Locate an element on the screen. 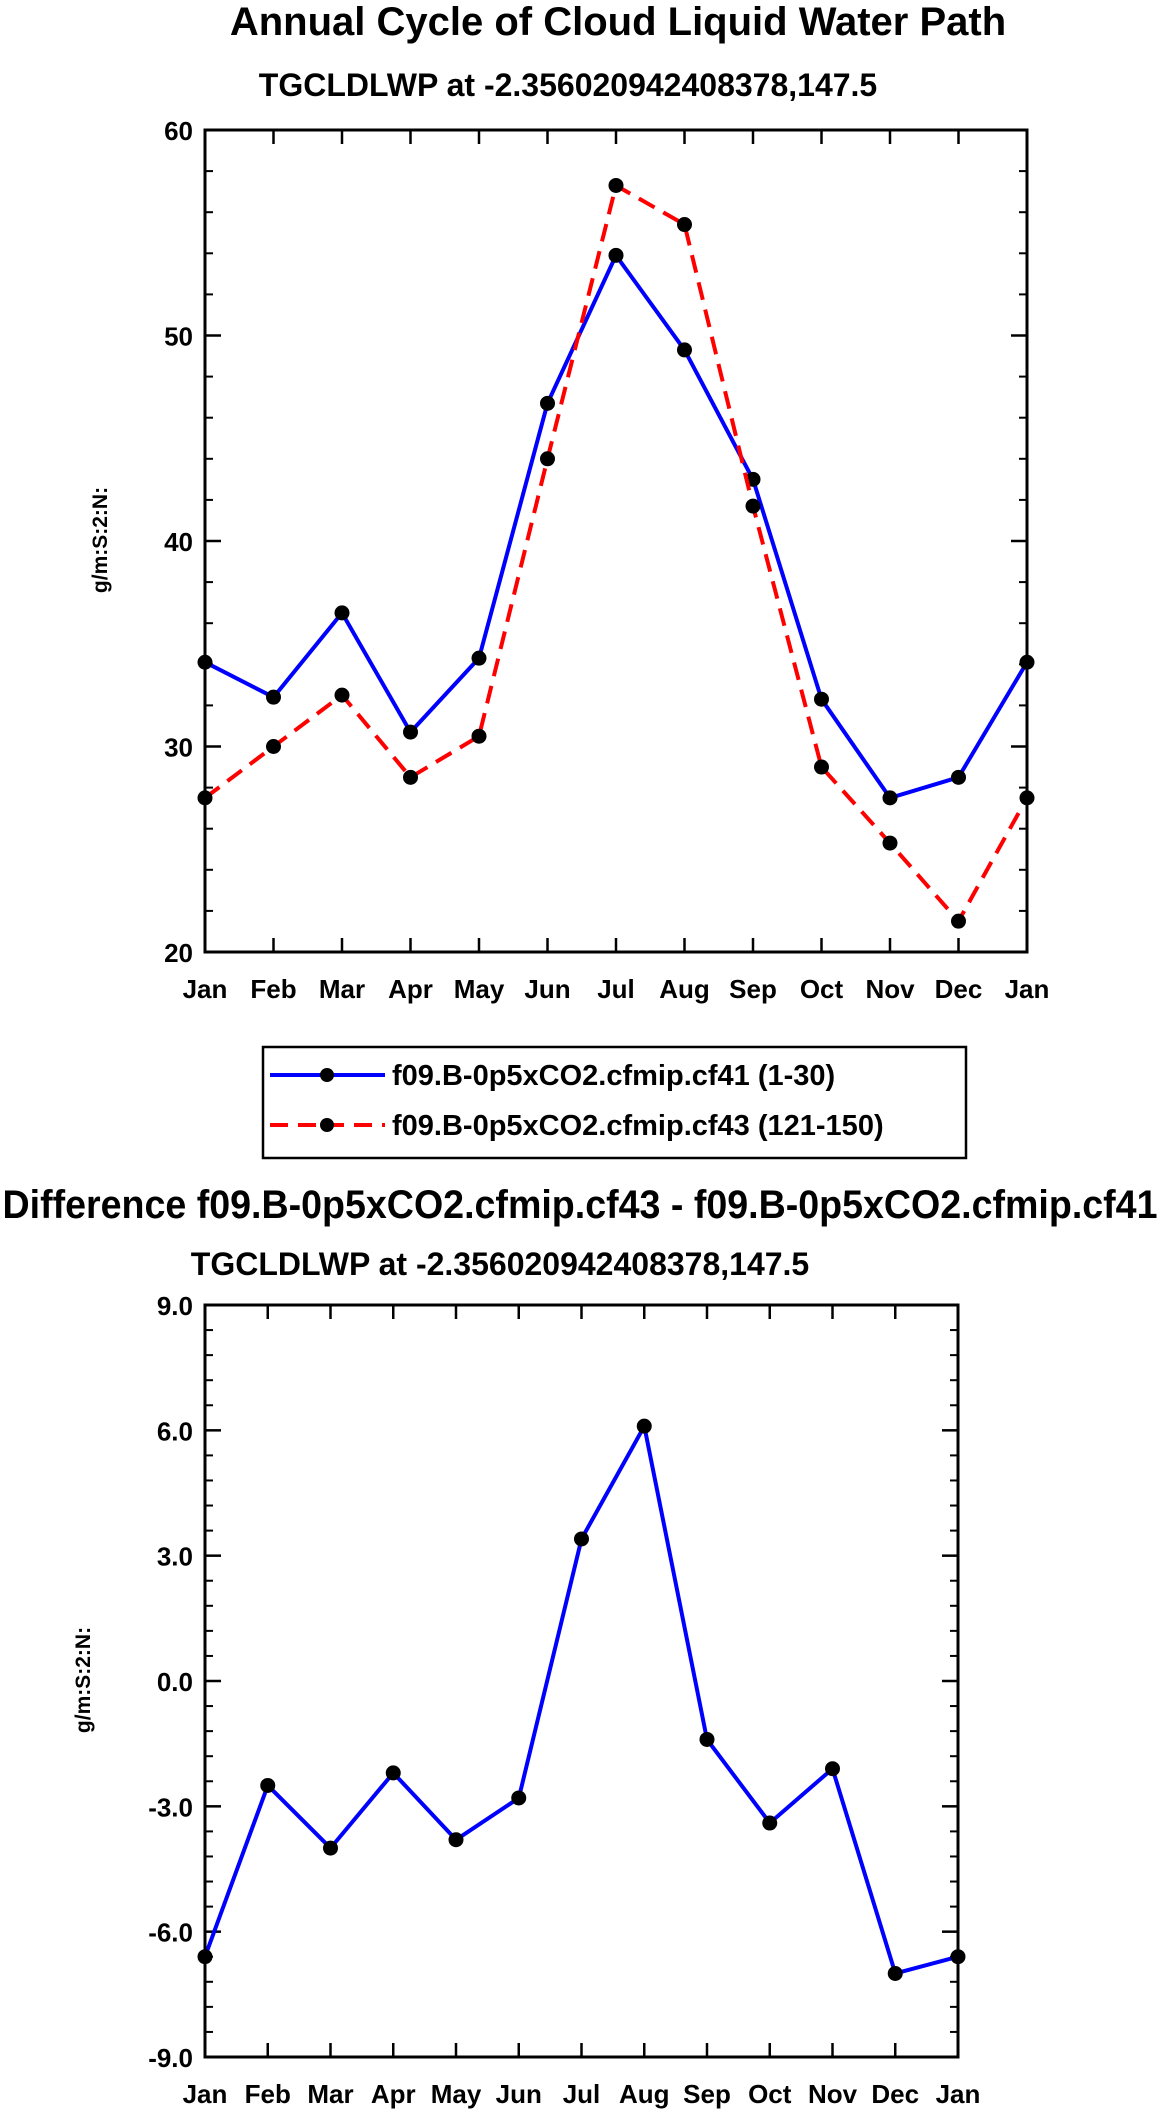 The image size is (1161, 2122). y-tick-label: 3.0 is located at coordinates (175, 1557).